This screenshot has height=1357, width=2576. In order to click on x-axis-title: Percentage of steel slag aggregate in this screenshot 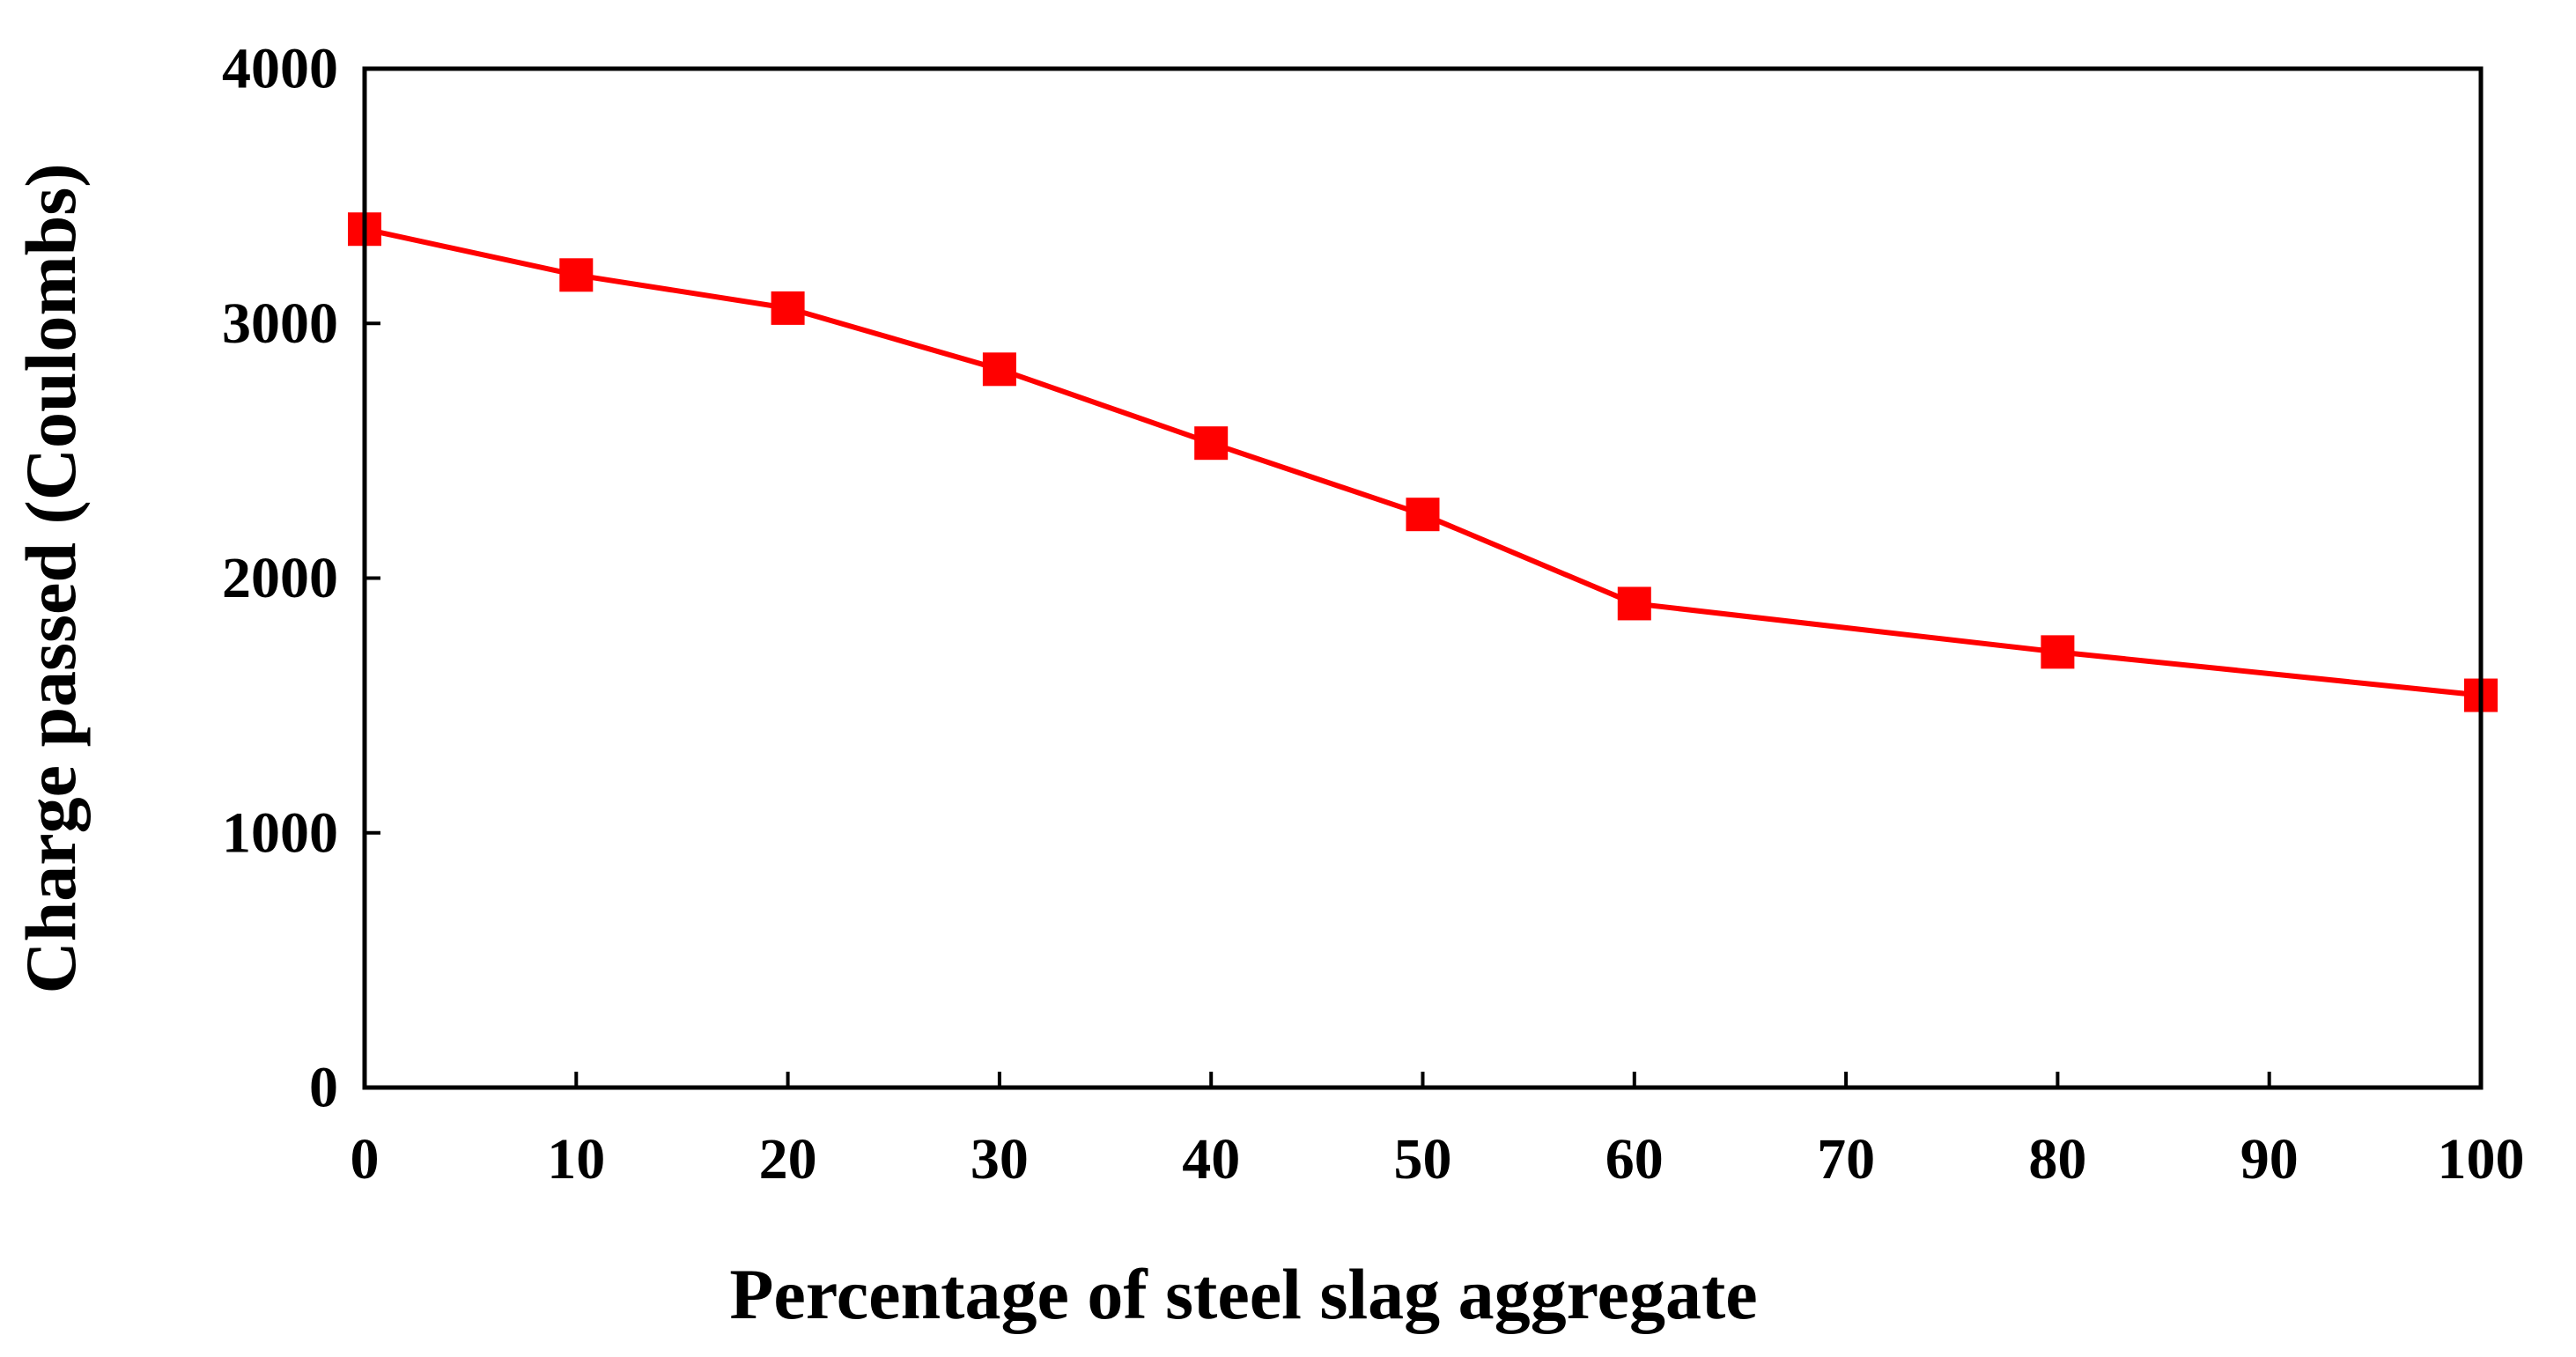, I will do `click(1243, 1294)`.